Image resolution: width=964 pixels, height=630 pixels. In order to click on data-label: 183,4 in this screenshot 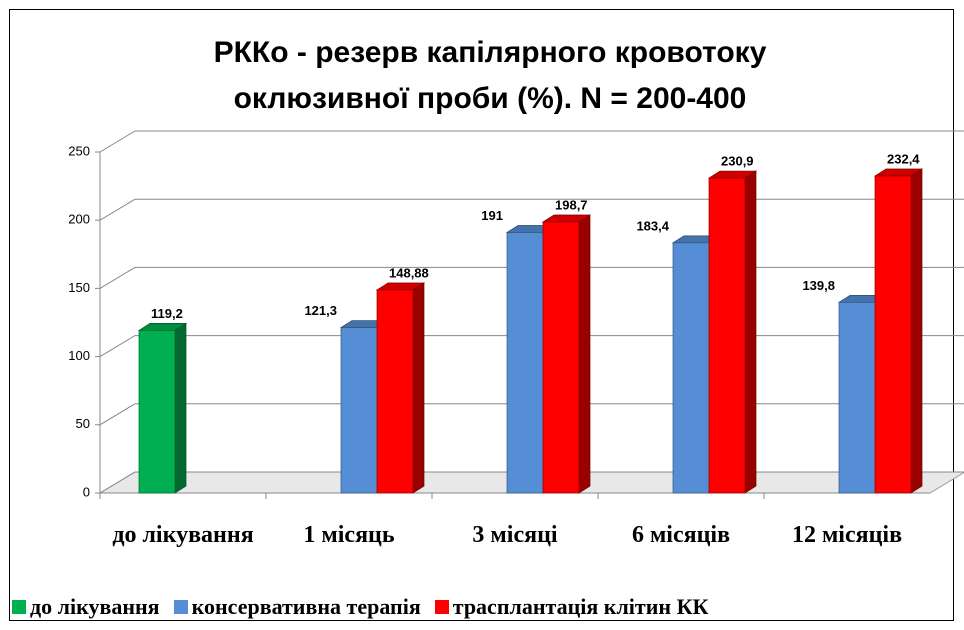, I will do `click(652, 225)`.